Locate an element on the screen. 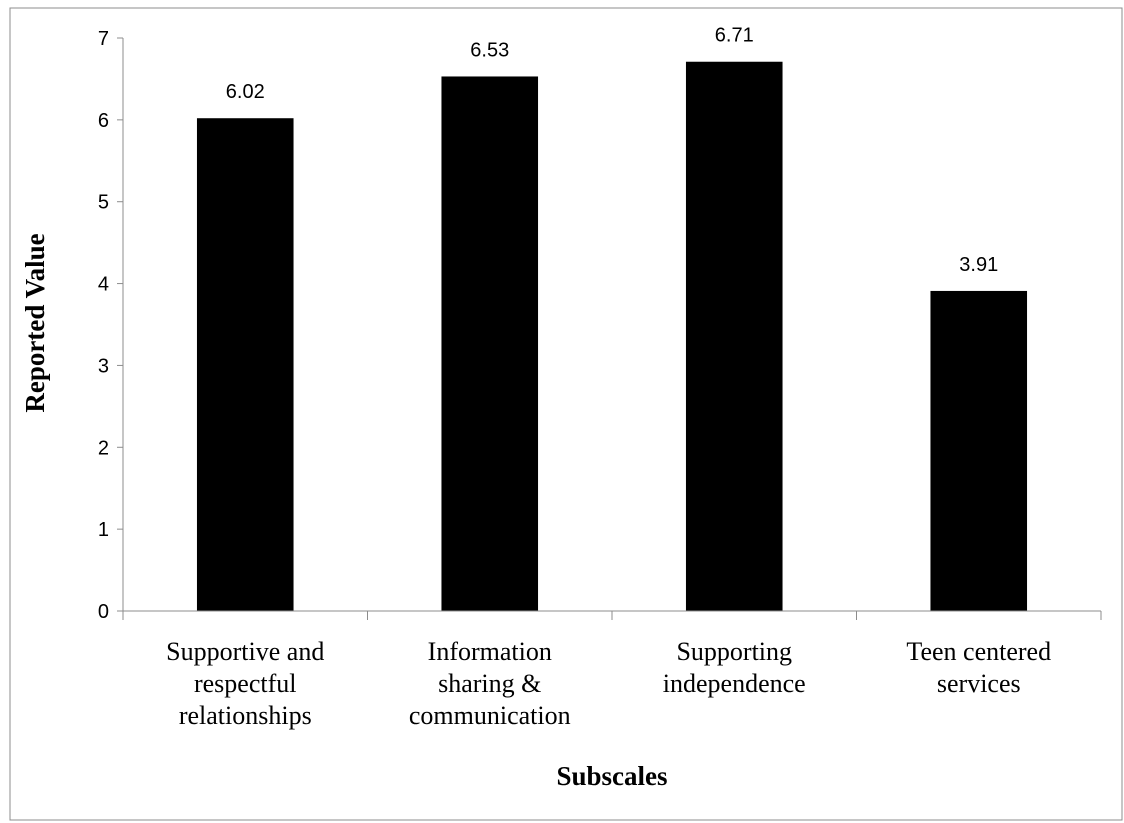  y-tick-label: 0 is located at coordinates (103, 612).